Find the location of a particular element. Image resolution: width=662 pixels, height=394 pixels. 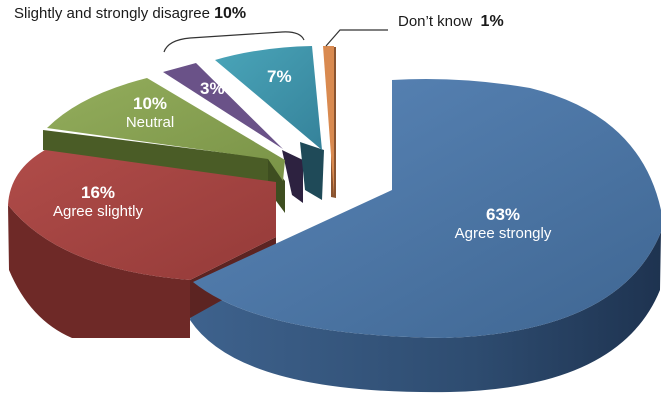

label-agree-slightly-value: 16% is located at coordinates (98, 193).